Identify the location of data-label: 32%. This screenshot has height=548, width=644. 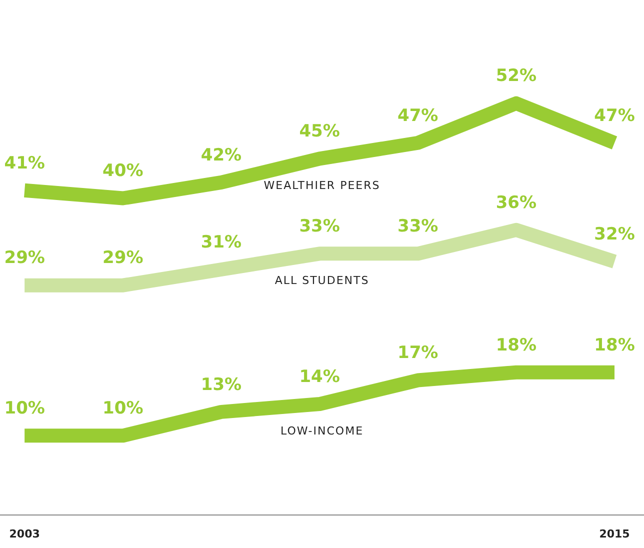
(614, 234).